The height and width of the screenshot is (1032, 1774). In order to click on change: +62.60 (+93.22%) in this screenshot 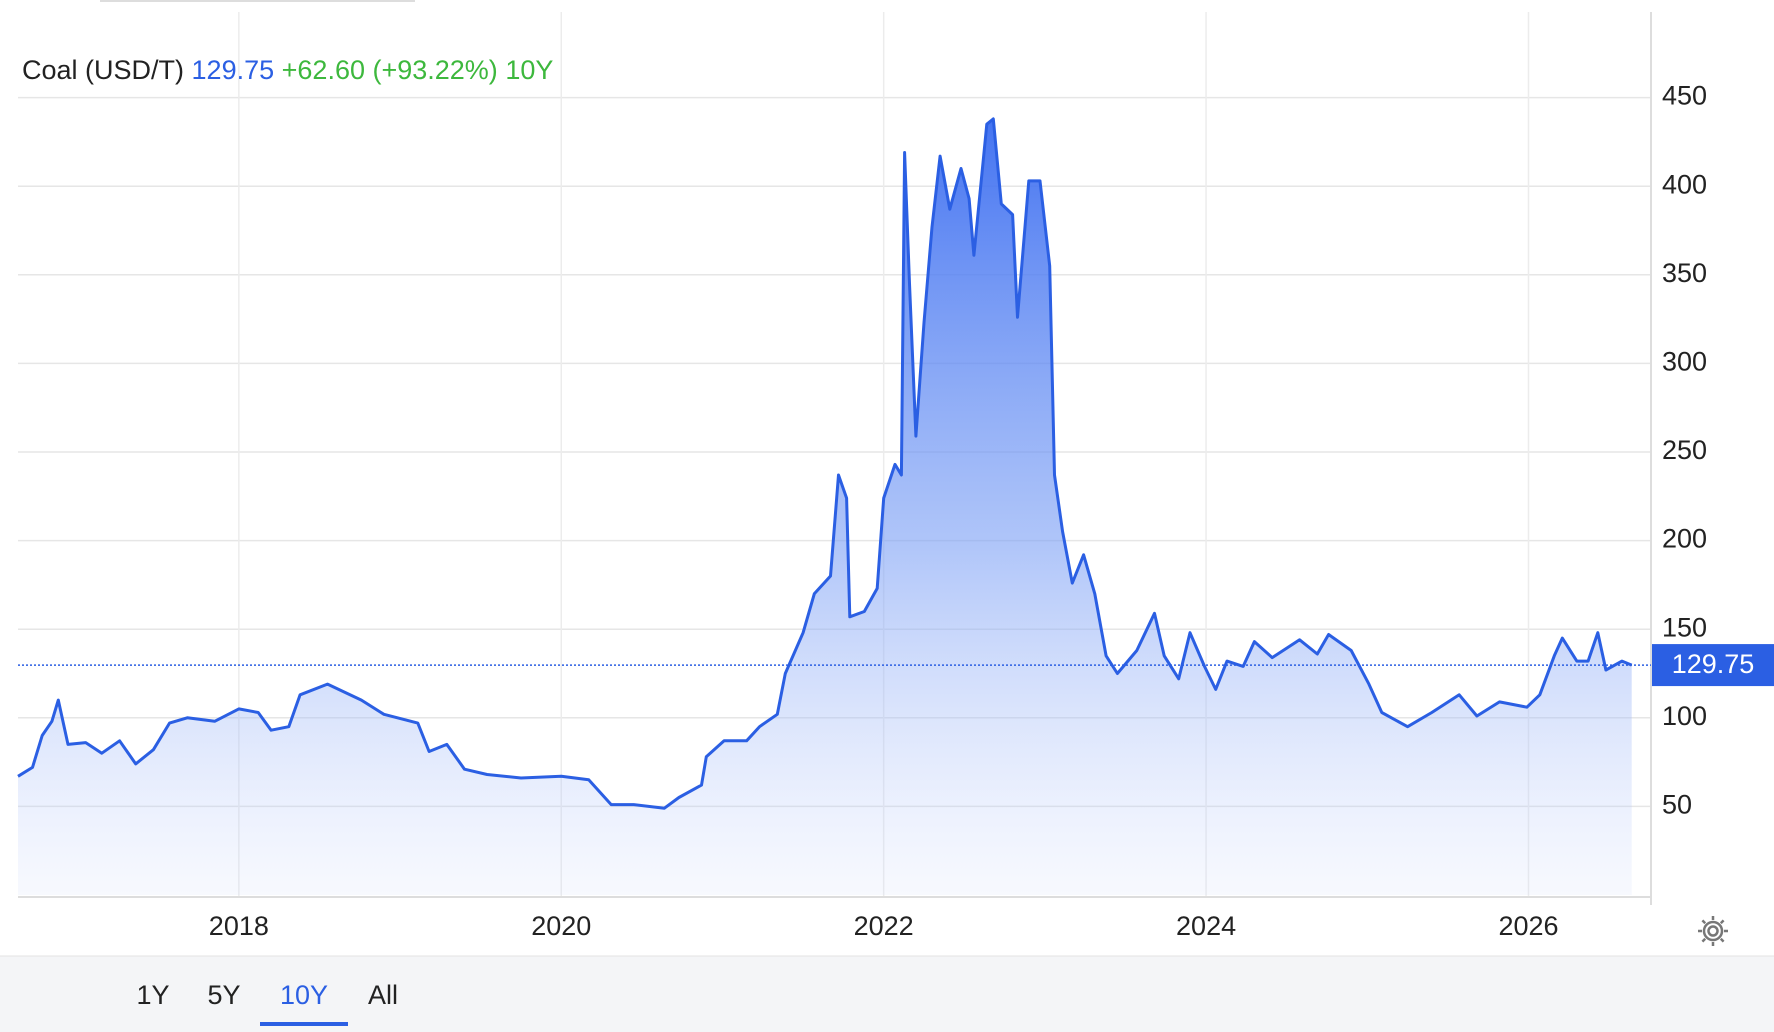, I will do `click(390, 70)`.